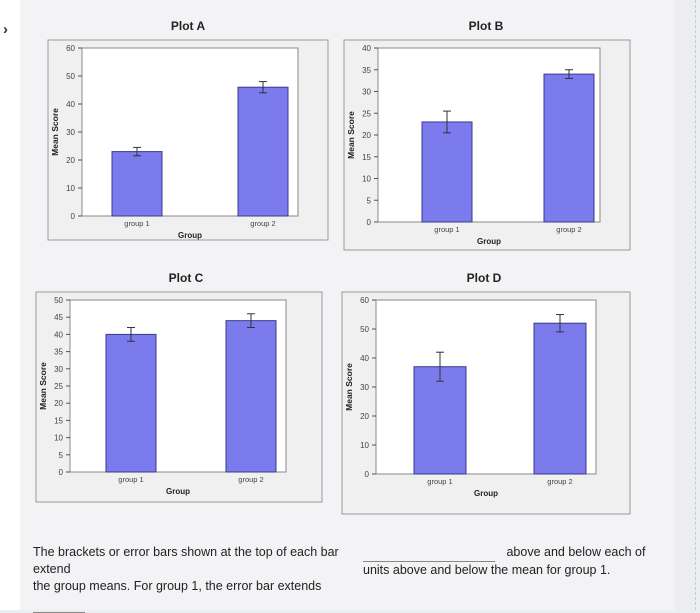 This screenshot has height=613, width=700. I want to click on plot-b-tick-label: 35, so click(366, 70).